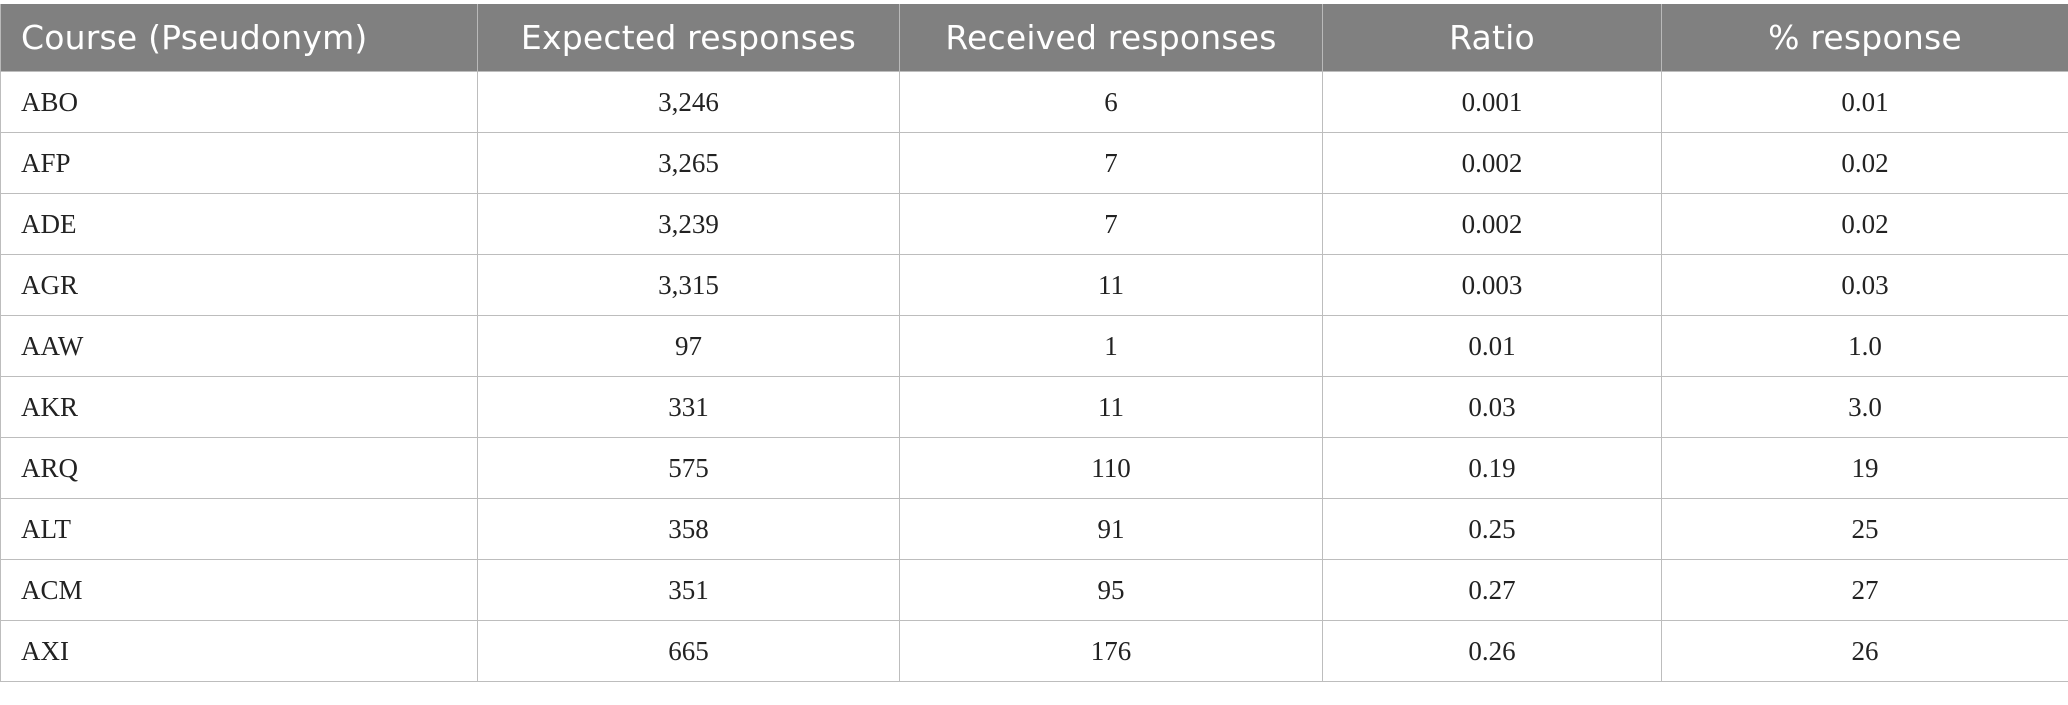  I want to click on cell-course: ALT, so click(239, 529).